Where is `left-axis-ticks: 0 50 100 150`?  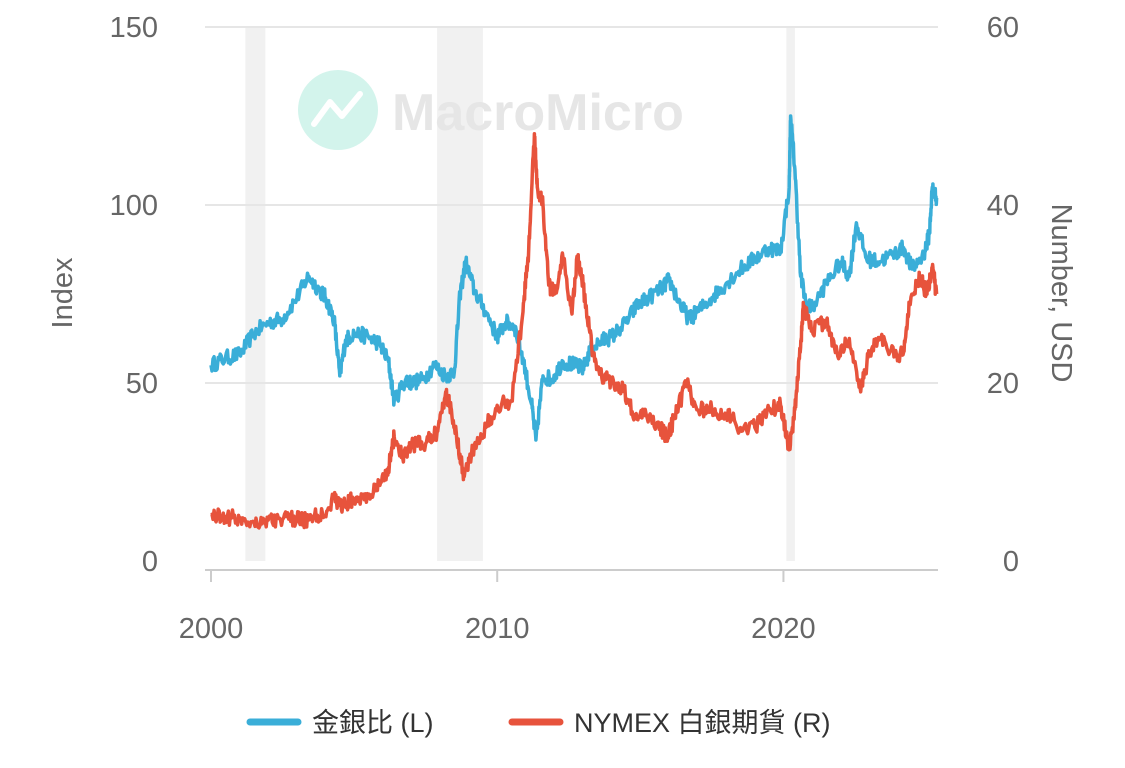 left-axis-ticks: 0 50 100 150 is located at coordinates (134, 295).